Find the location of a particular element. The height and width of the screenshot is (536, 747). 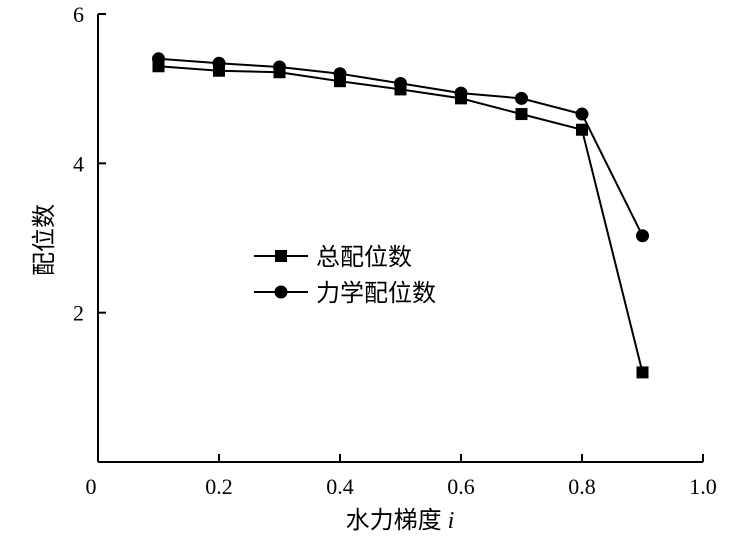

x-axis-title: 水力梯度 i is located at coordinates (400, 520).